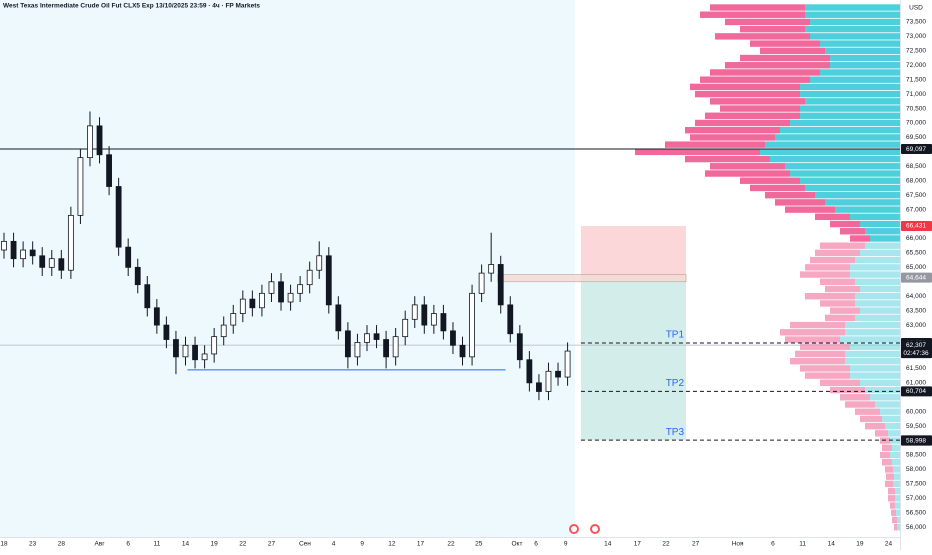 The height and width of the screenshot is (555, 932). What do you see at coordinates (916, 8) in the screenshot?
I see `currency-label: USD` at bounding box center [916, 8].